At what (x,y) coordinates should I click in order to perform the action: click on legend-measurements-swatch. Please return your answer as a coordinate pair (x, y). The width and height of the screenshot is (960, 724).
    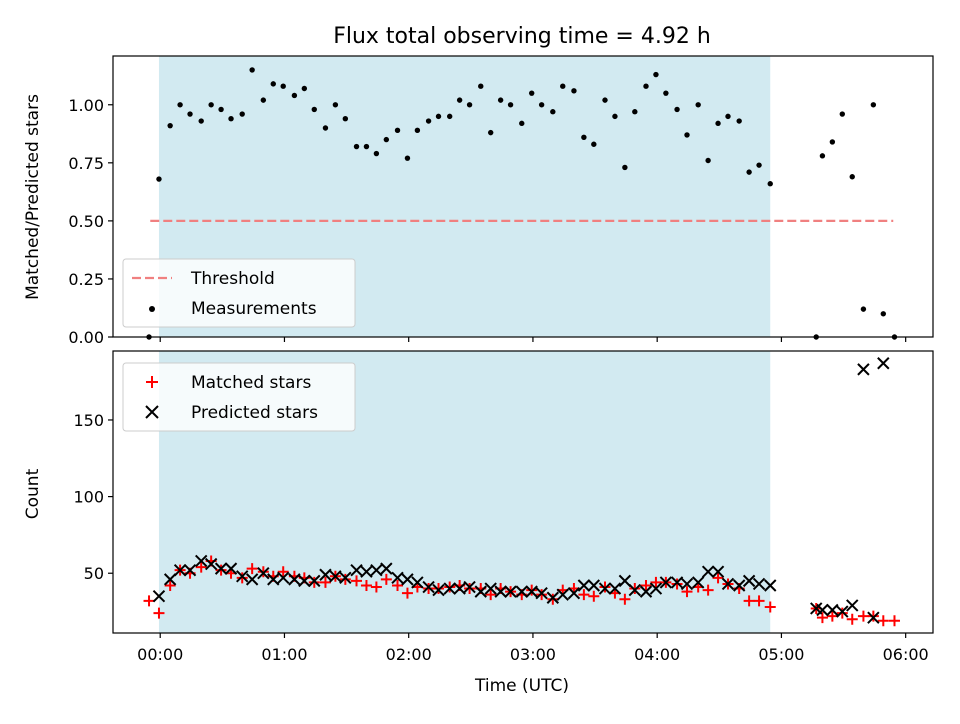
    Looking at the image, I should click on (152, 309).